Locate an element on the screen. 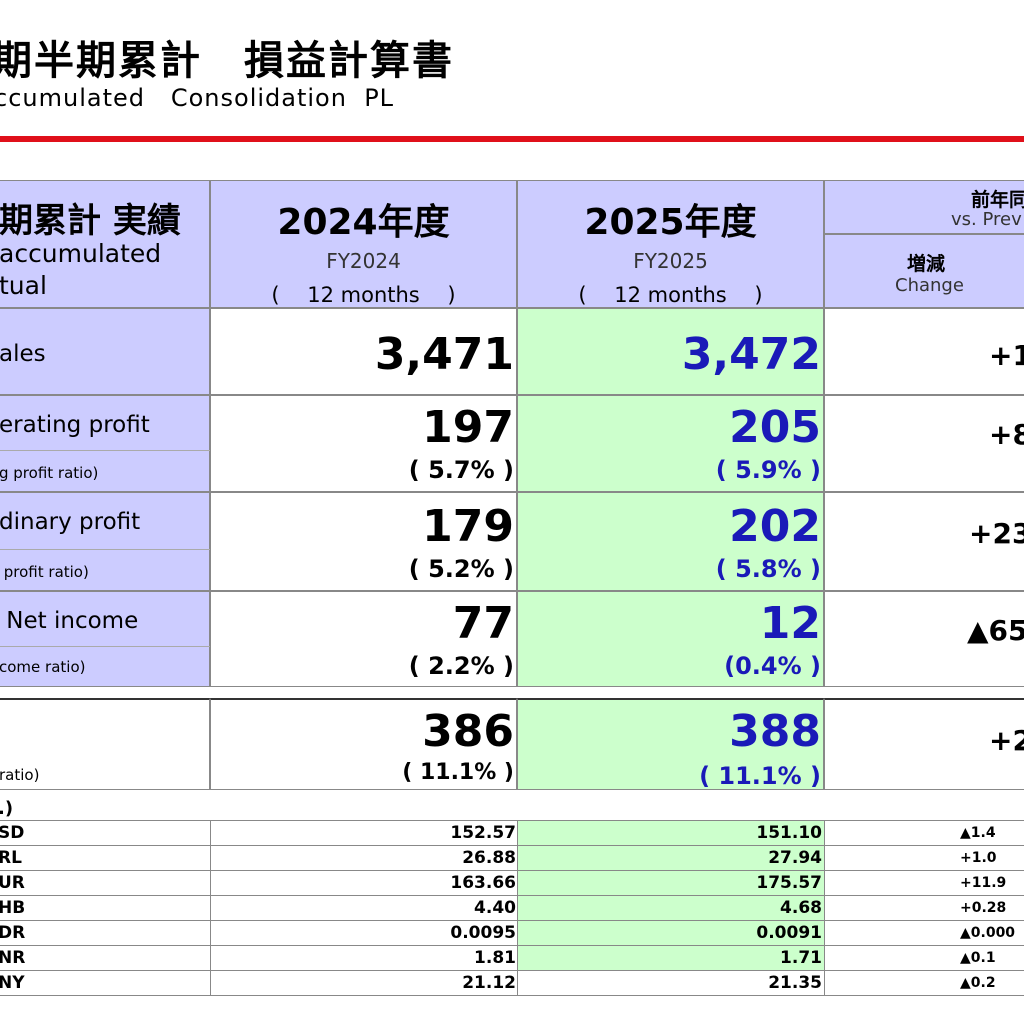 This screenshot has height=1024, width=1024. fx-change-value: ▲0.1 is located at coordinates (978, 958).